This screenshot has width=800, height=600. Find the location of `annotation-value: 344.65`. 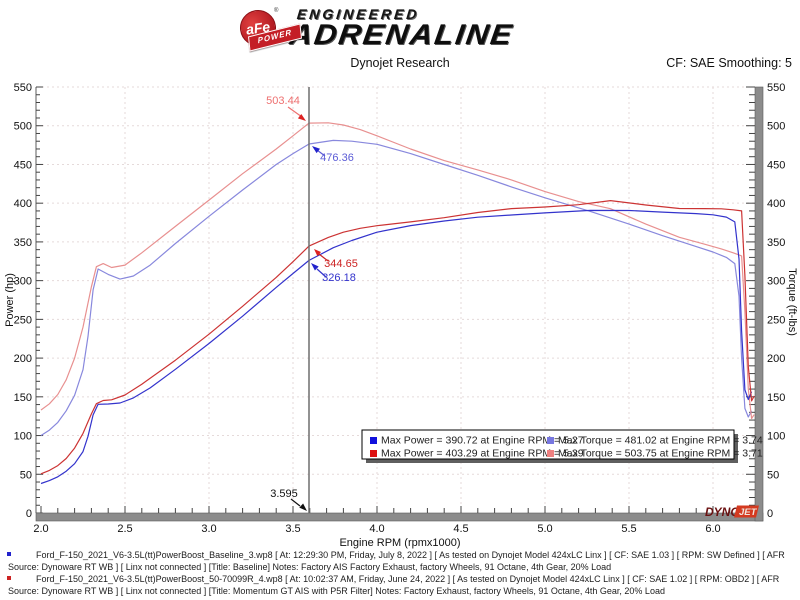

annotation-value: 344.65 is located at coordinates (341, 264).